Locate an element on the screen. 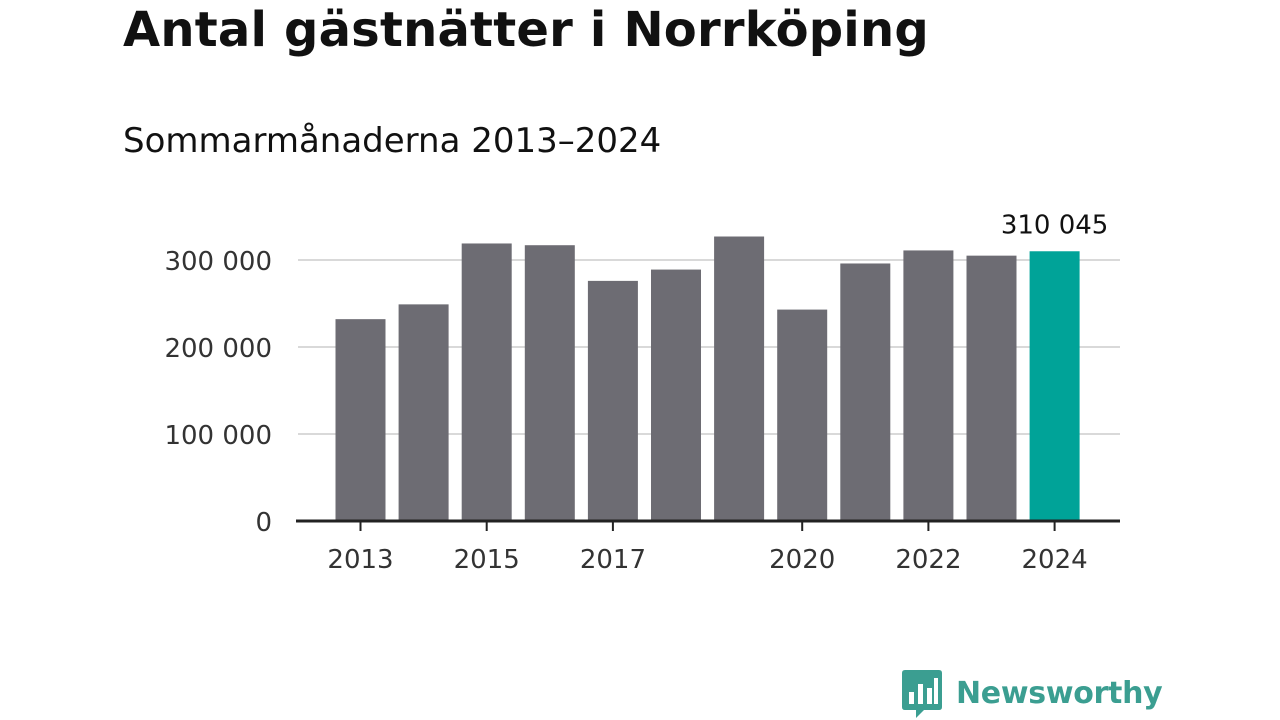  bar-2018 is located at coordinates (676, 395).